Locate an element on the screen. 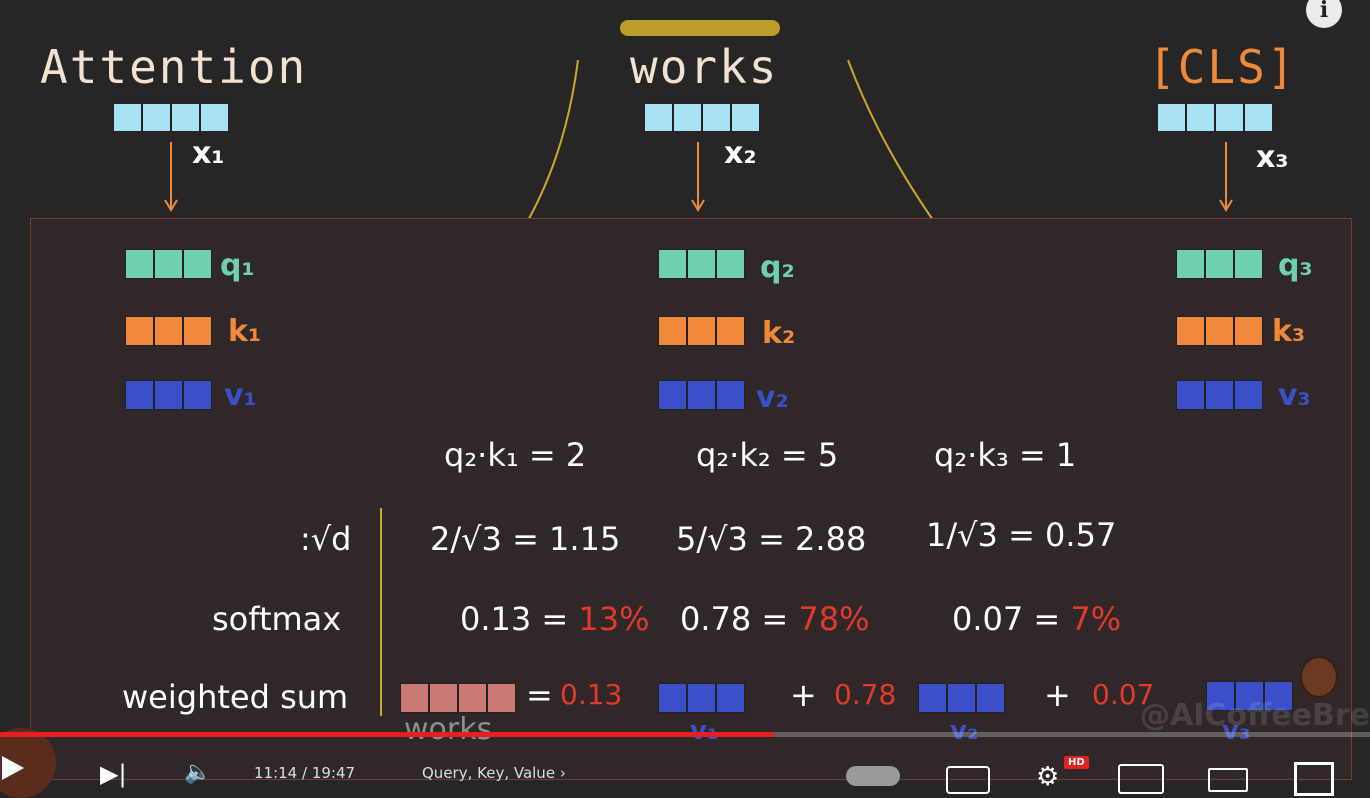 This screenshot has width=1370, height=798. weighted-v2-label: v₂ is located at coordinates (964, 731).